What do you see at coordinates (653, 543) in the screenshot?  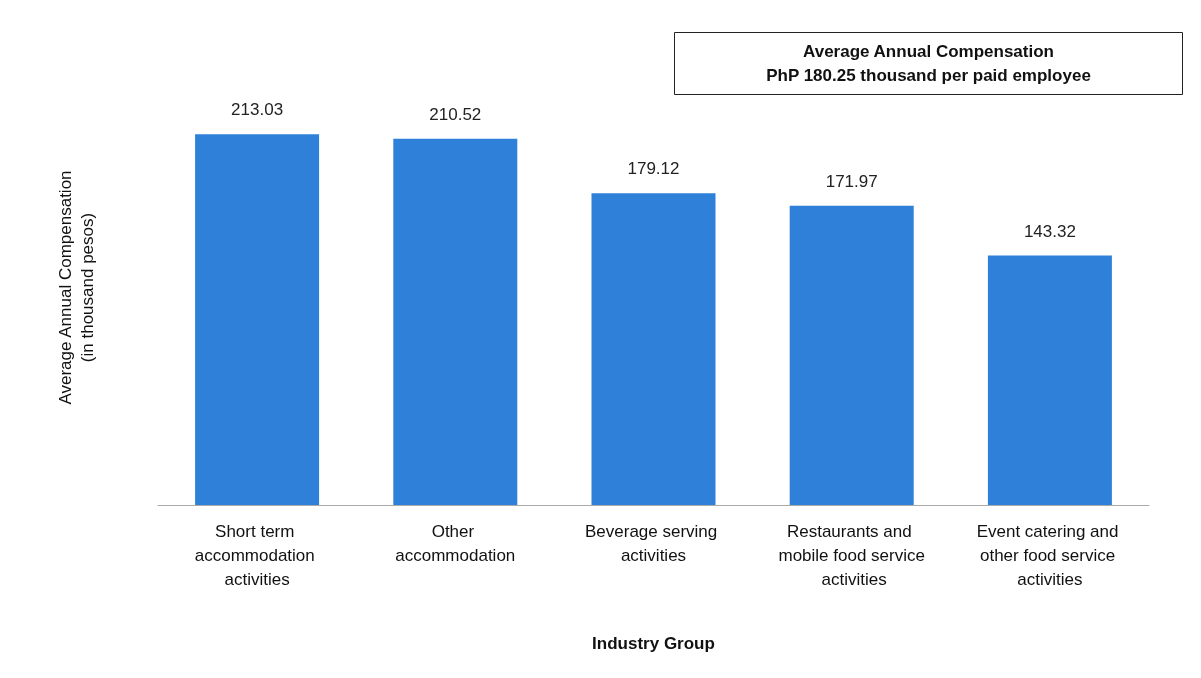 I see `x-tick-label: Beverage serving activities` at bounding box center [653, 543].